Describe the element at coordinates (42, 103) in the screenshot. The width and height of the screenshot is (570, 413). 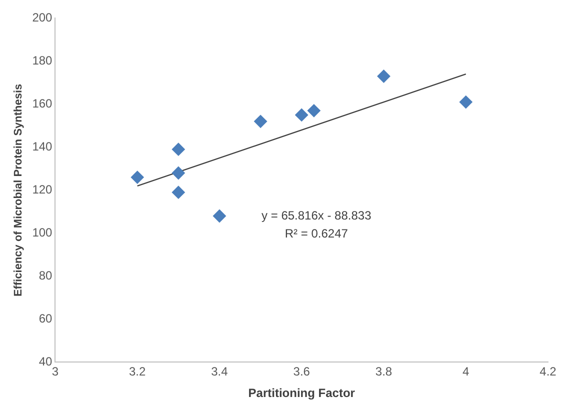
I see `y-tick-label: 160` at that location.